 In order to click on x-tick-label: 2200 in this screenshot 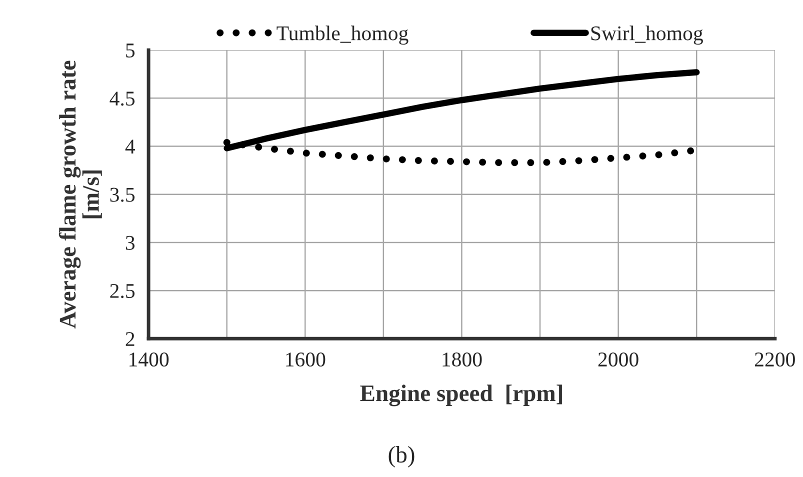, I will do `click(774, 359)`.